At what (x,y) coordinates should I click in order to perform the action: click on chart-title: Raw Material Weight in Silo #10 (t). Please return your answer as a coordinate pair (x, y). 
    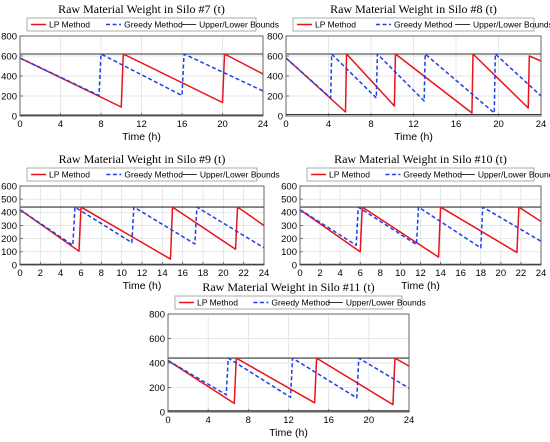
    Looking at the image, I should click on (420, 159).